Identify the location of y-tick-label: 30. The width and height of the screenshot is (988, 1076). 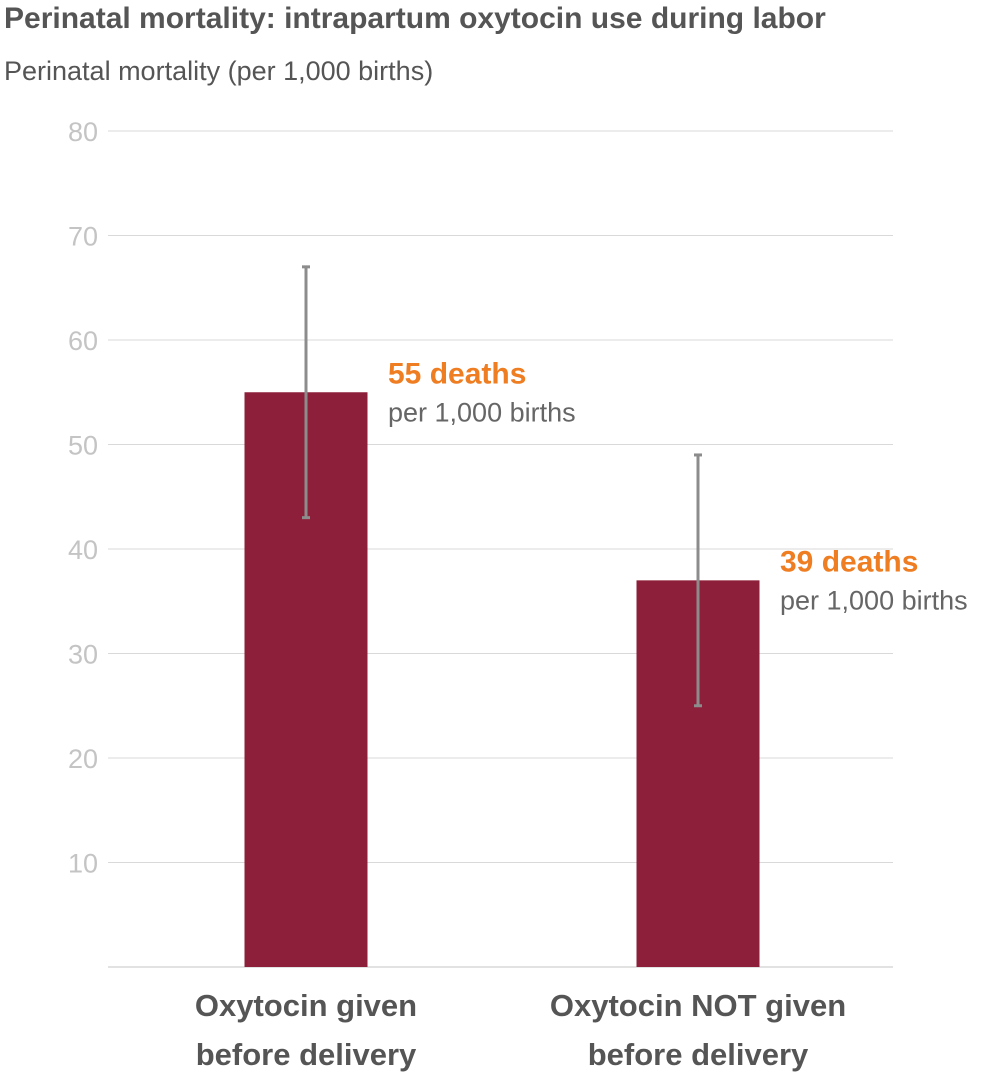
(83, 655).